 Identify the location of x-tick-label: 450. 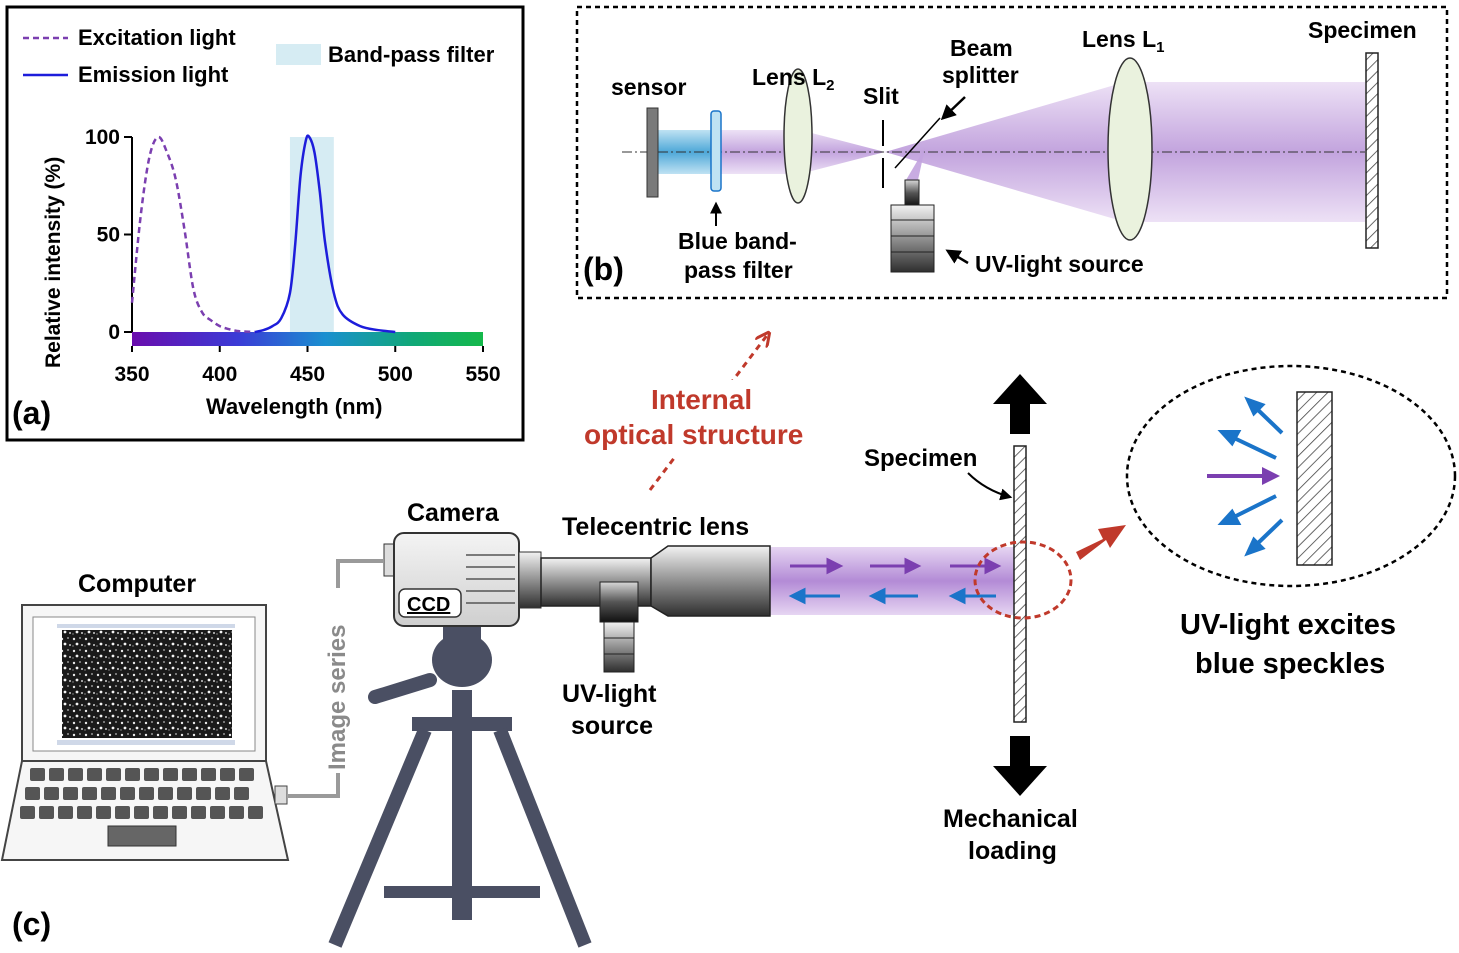
(307, 374).